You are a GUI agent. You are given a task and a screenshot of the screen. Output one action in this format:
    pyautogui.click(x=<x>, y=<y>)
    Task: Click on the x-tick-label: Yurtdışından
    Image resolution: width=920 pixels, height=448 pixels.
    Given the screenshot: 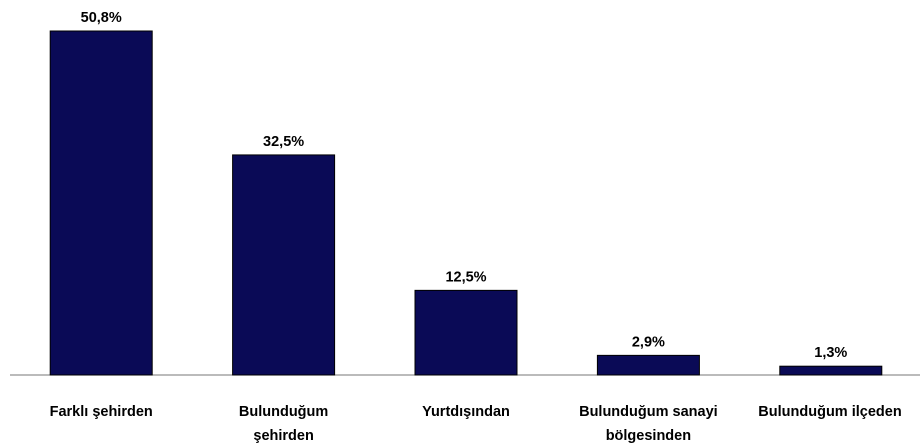 What is the action you would take?
    pyautogui.click(x=466, y=412)
    